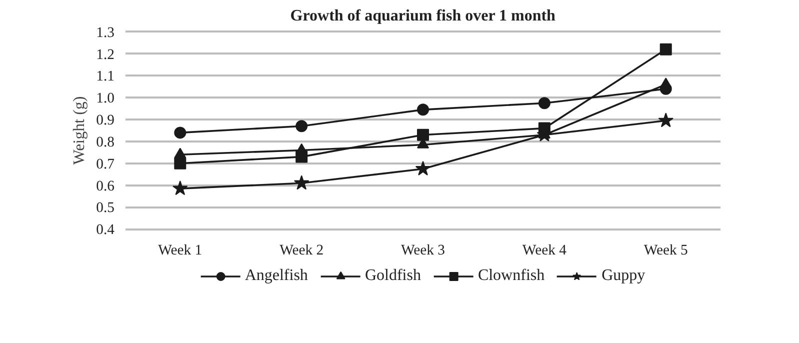 The height and width of the screenshot is (343, 799). What do you see at coordinates (392, 276) in the screenshot?
I see `legend-label: Goldfish` at bounding box center [392, 276].